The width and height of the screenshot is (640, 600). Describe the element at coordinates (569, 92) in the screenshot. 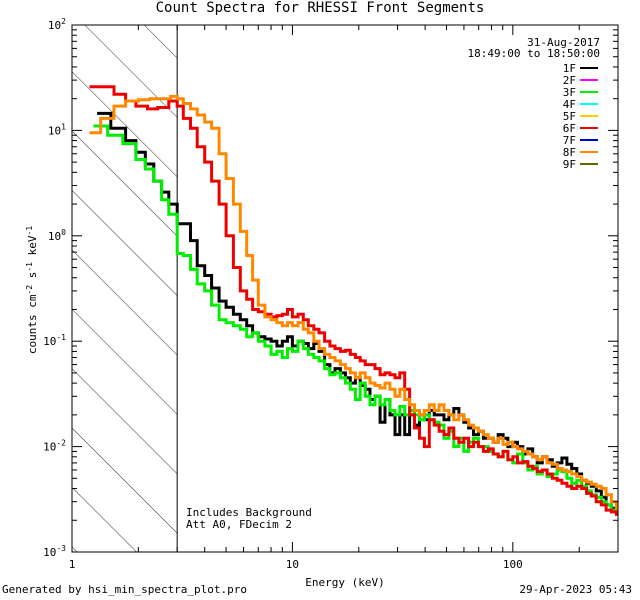

I see `legend-label-3f: 3F` at that location.